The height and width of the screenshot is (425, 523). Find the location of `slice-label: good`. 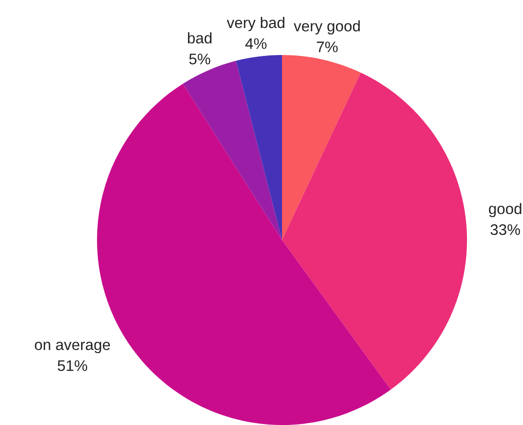

slice-label: good is located at coordinates (505, 210).